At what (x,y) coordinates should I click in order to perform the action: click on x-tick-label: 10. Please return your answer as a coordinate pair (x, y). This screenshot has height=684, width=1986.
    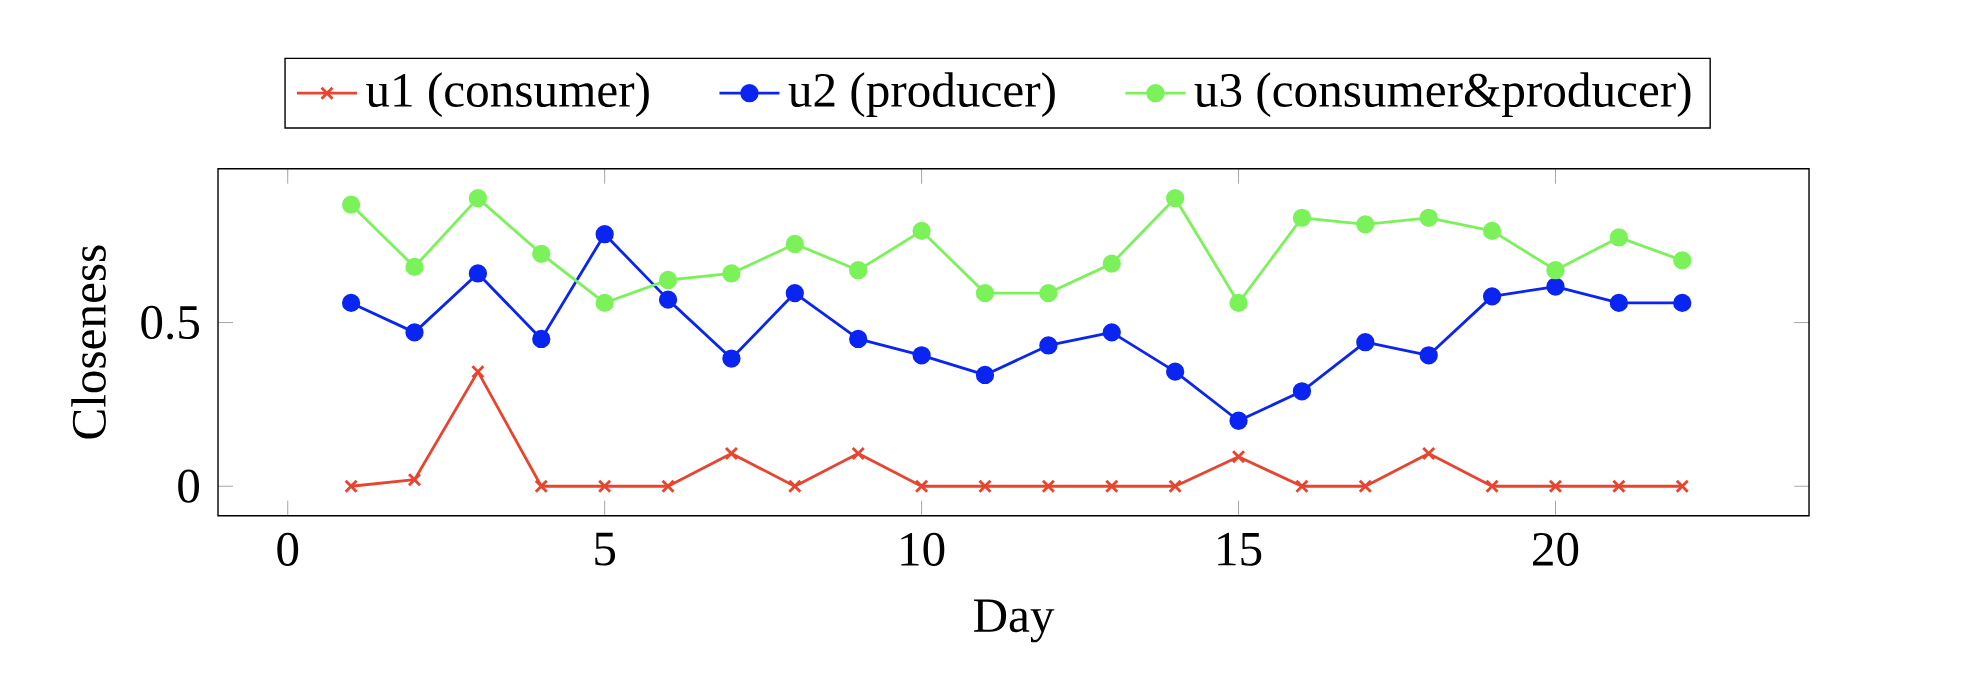
    Looking at the image, I should click on (923, 549).